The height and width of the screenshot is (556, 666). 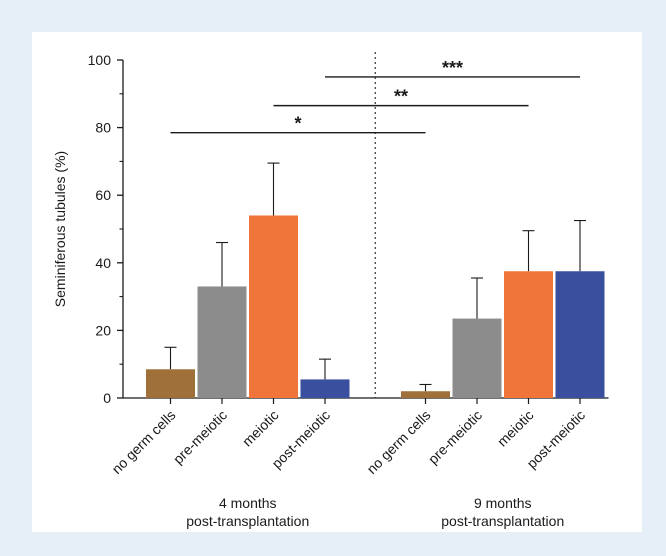 I want to click on significance-label: **, so click(x=401, y=97).